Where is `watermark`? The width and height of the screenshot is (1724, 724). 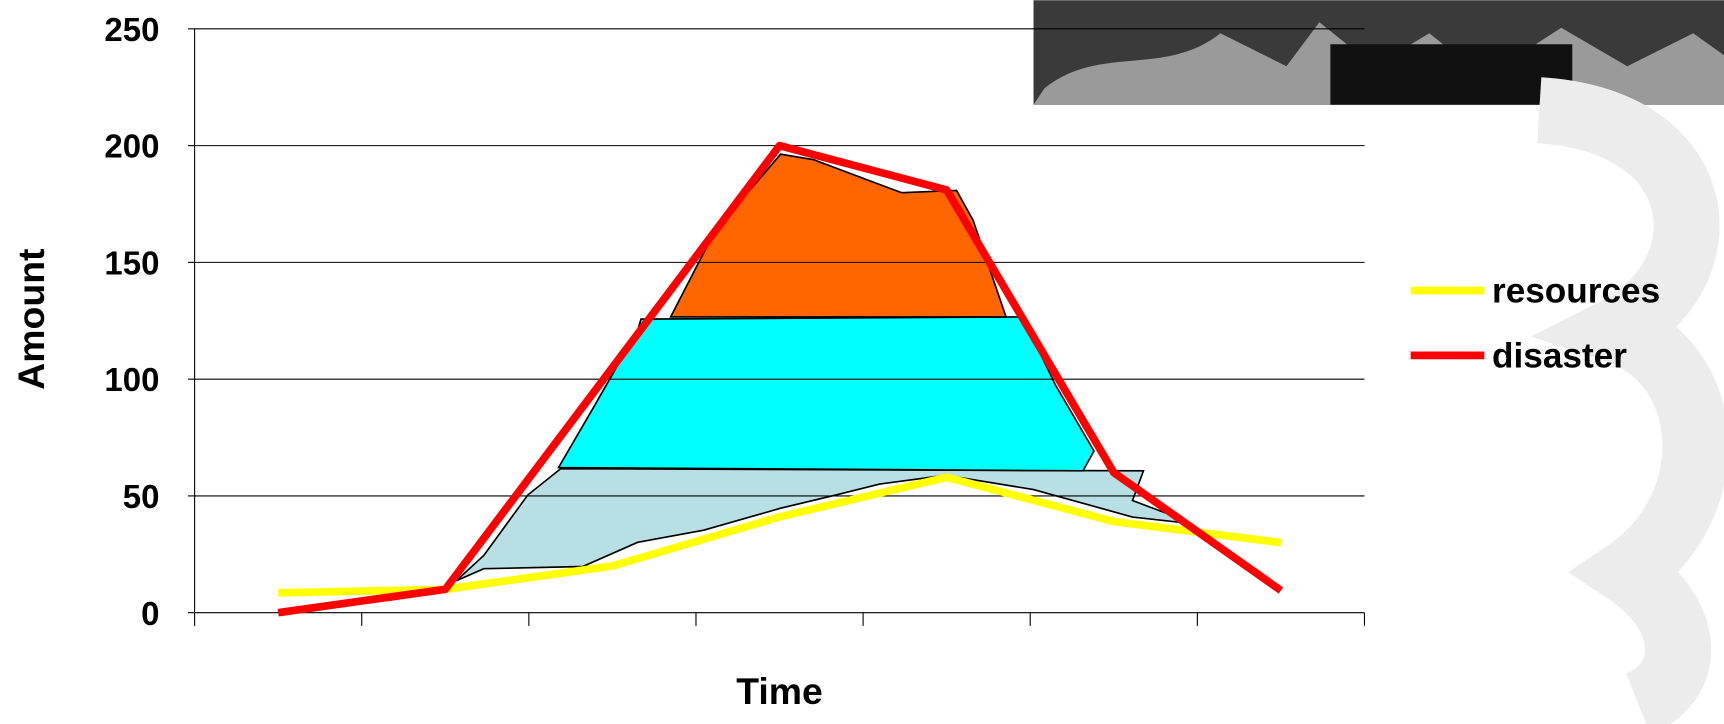
watermark is located at coordinates (1627, 400).